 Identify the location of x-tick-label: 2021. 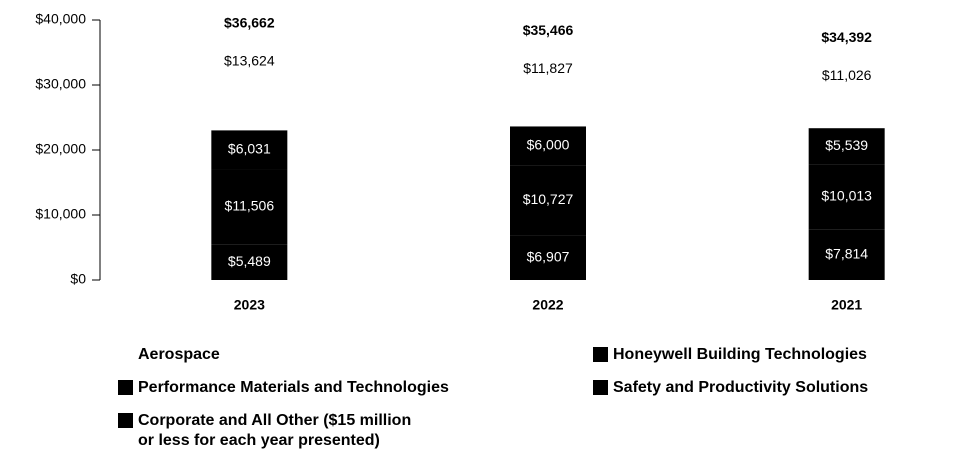
(846, 305).